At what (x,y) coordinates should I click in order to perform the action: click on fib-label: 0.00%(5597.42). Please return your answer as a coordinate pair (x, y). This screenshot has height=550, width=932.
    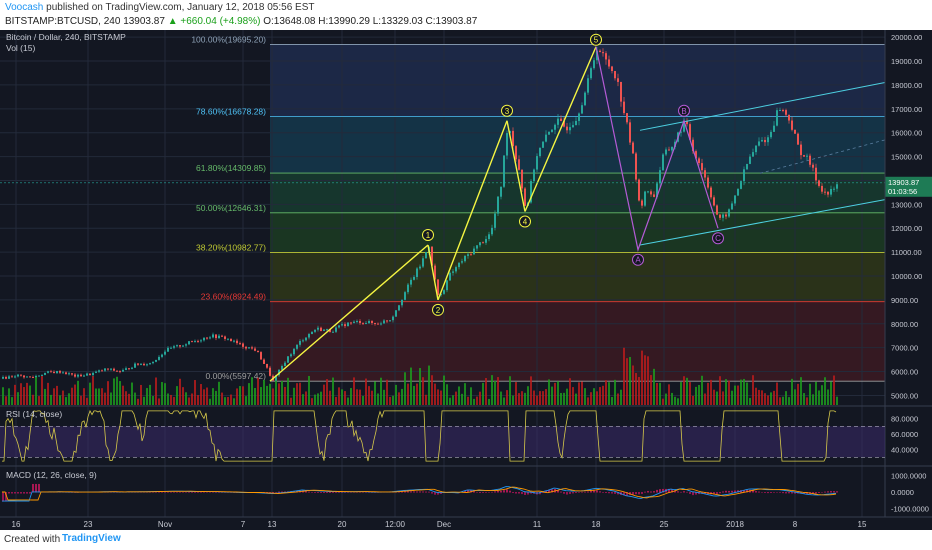
    Looking at the image, I should click on (236, 376).